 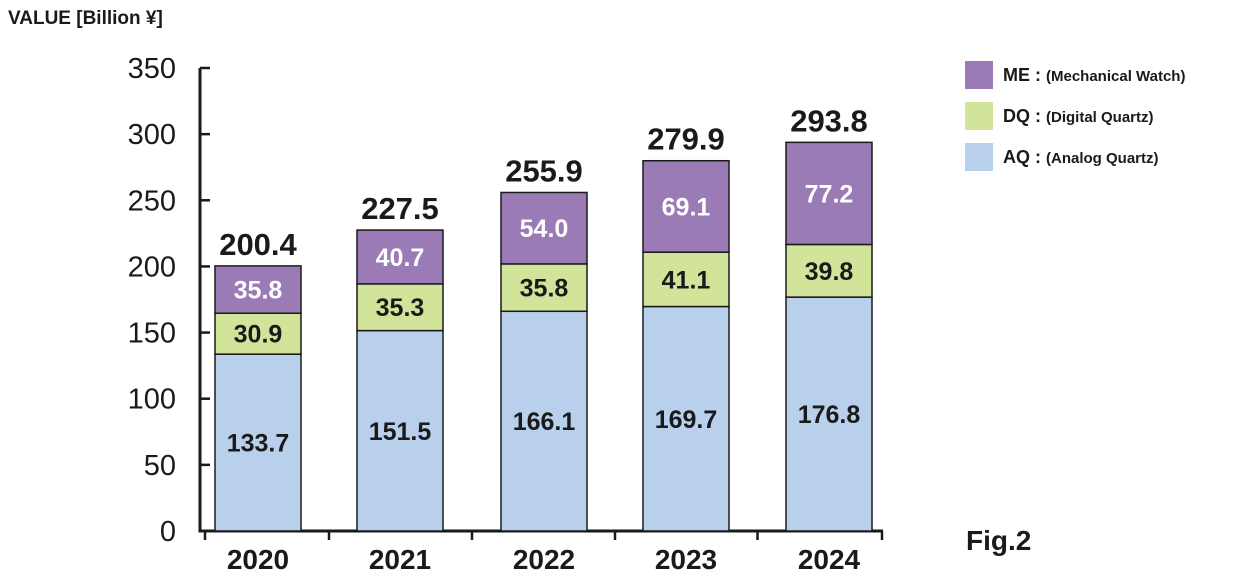 I want to click on total-label-2023: 279.9, so click(x=686, y=139).